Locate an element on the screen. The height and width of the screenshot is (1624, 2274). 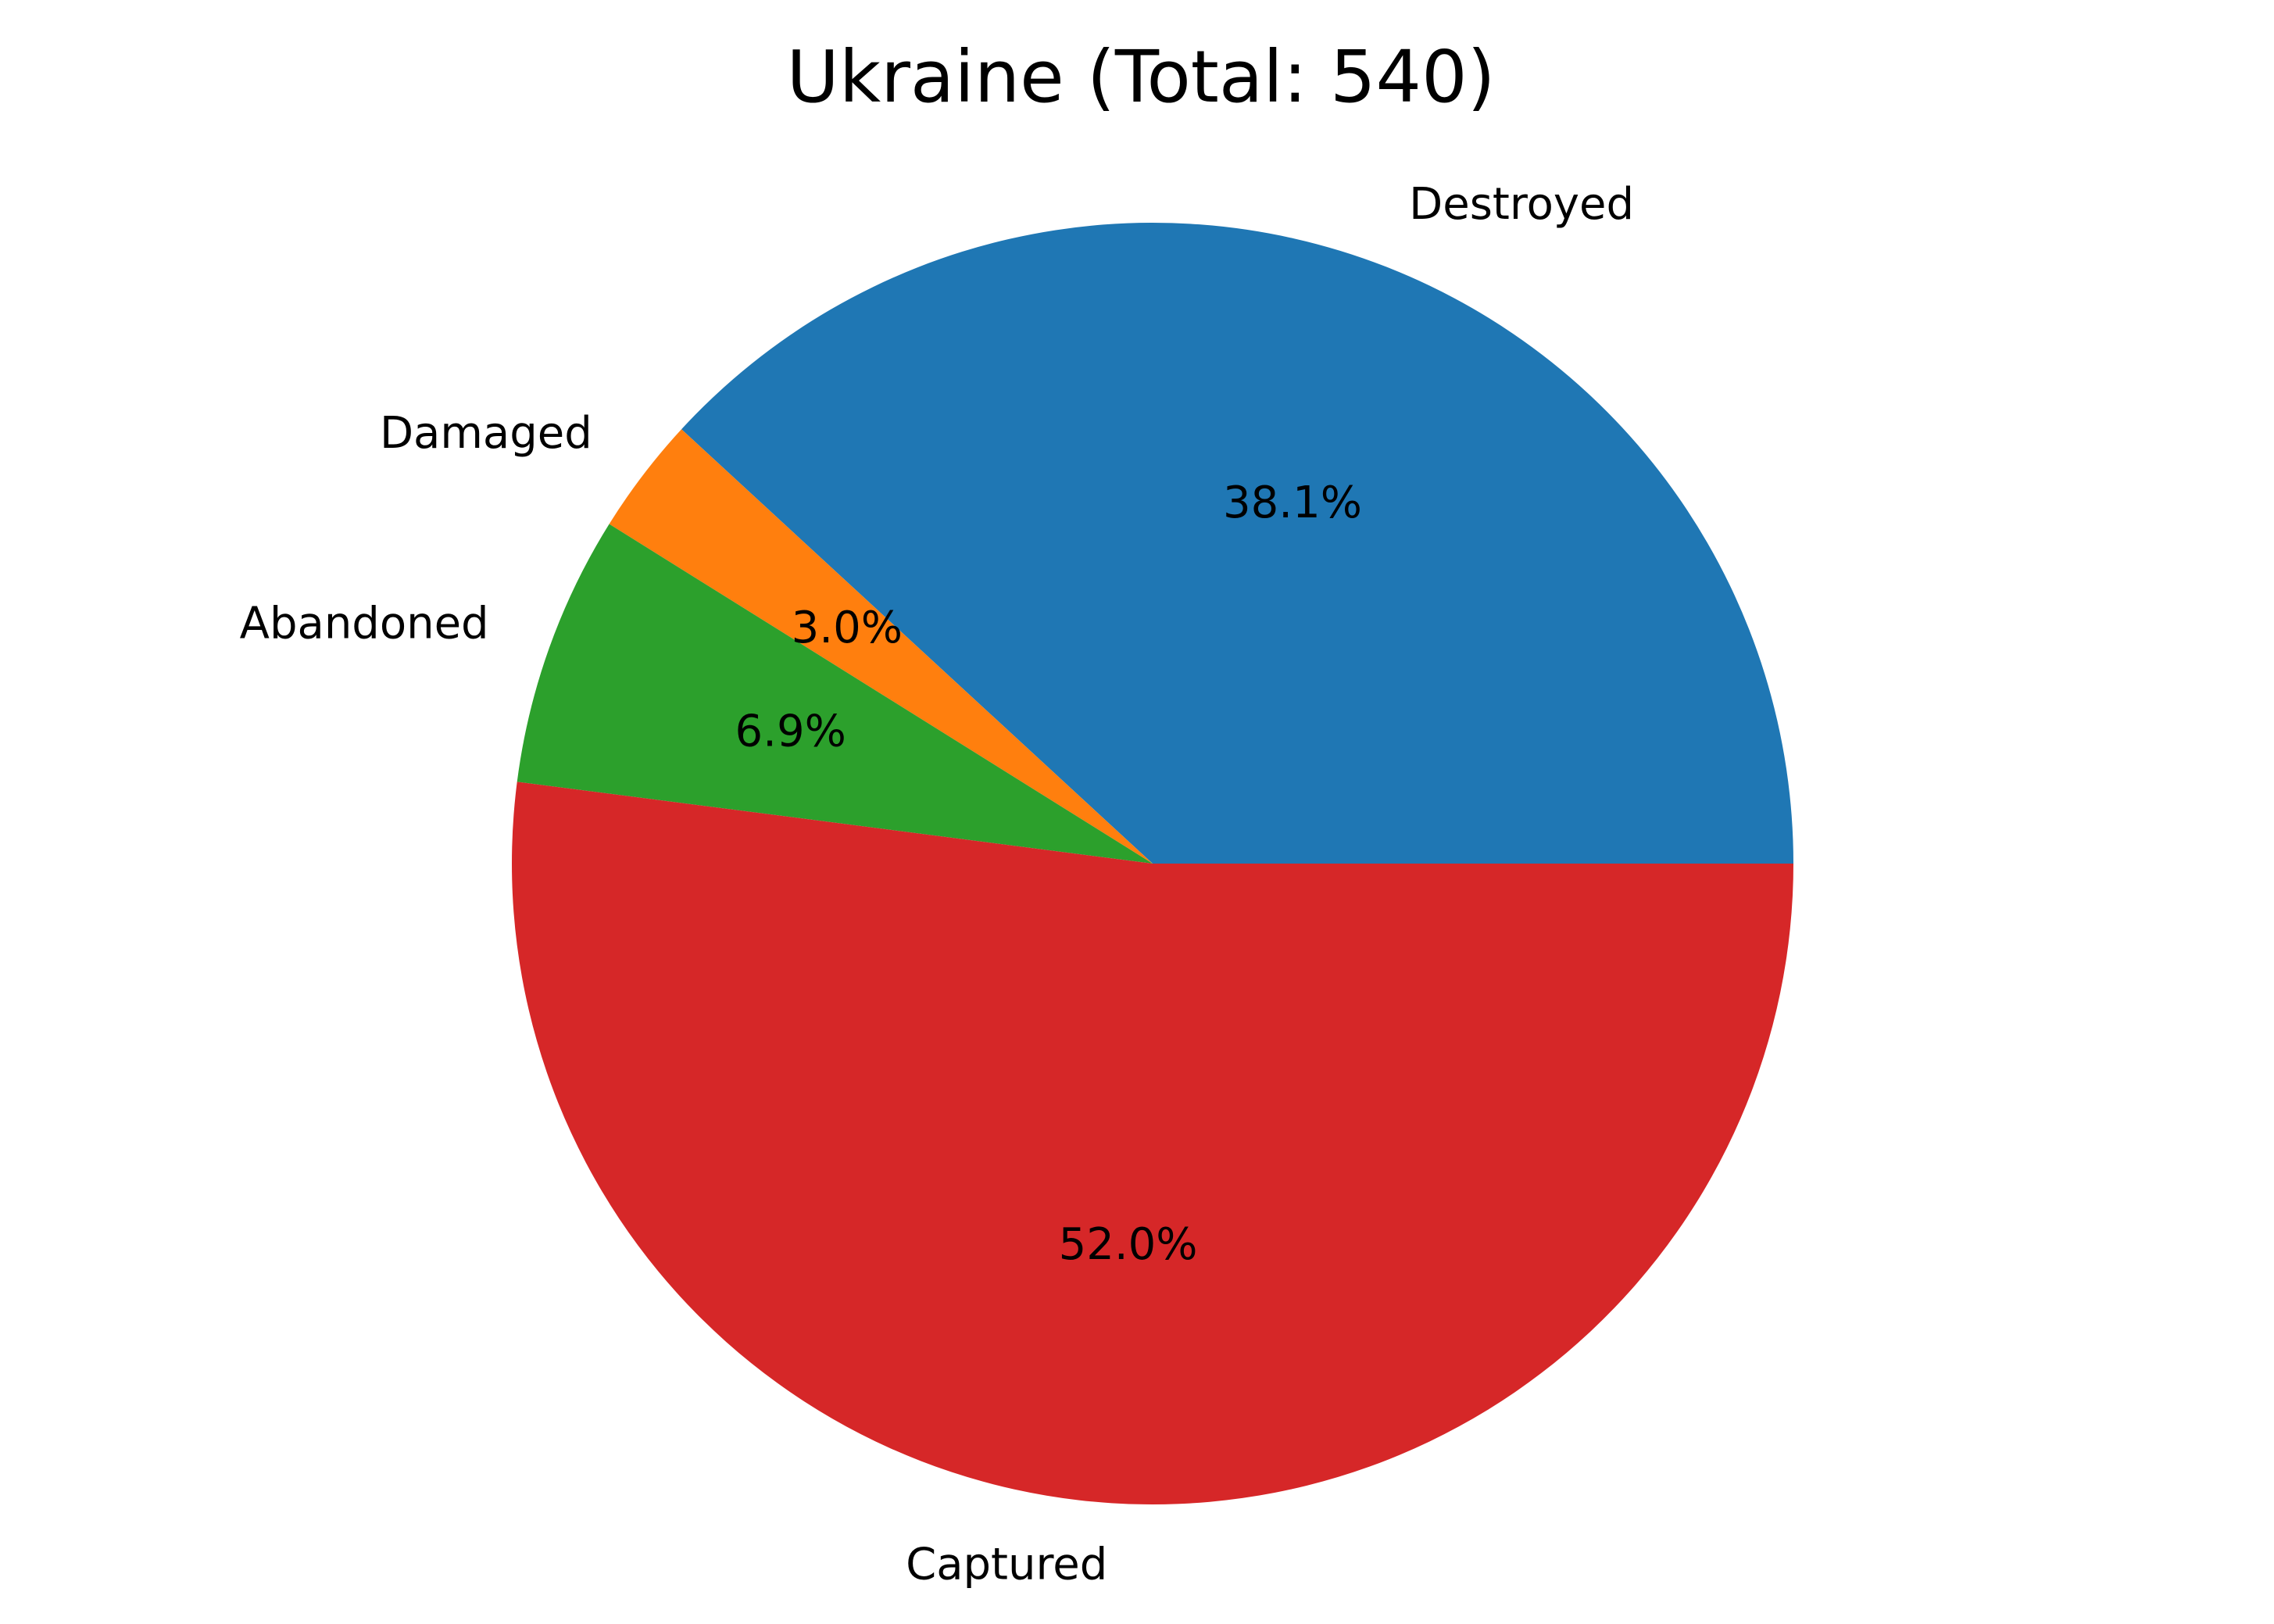
pie-slice-damaged is located at coordinates (881, 646).